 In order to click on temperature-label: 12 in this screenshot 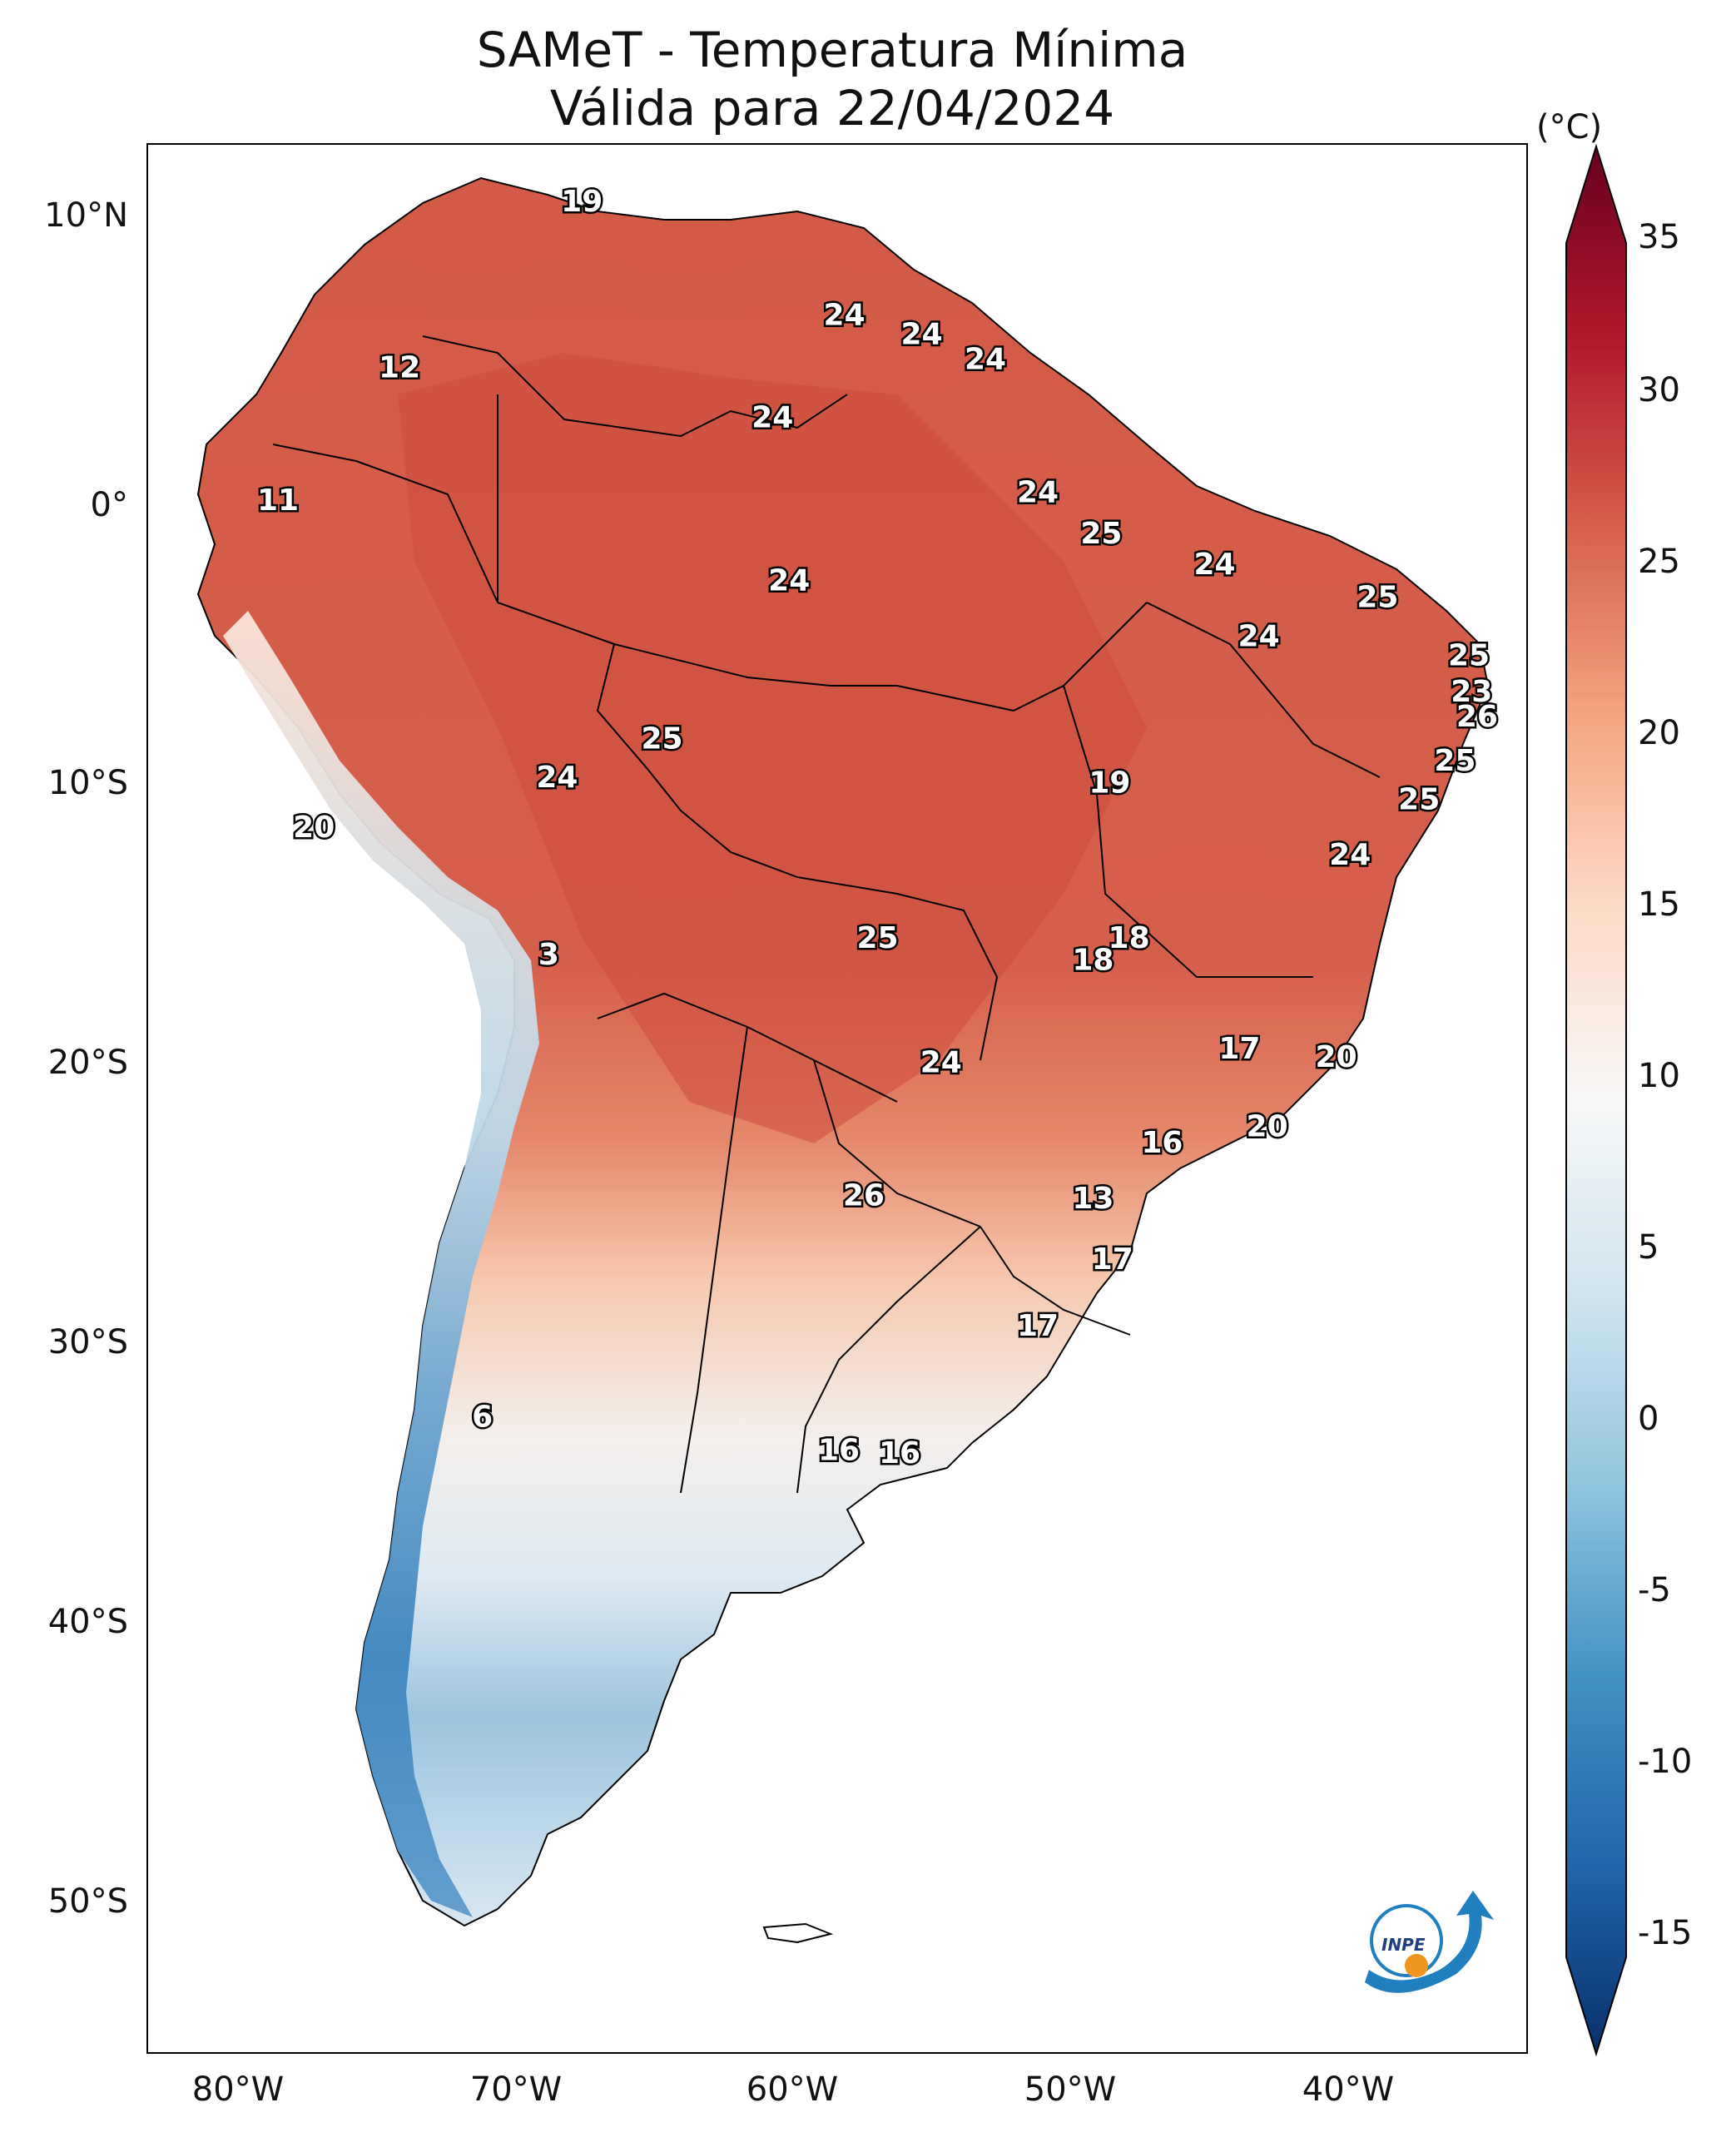, I will do `click(399, 368)`.